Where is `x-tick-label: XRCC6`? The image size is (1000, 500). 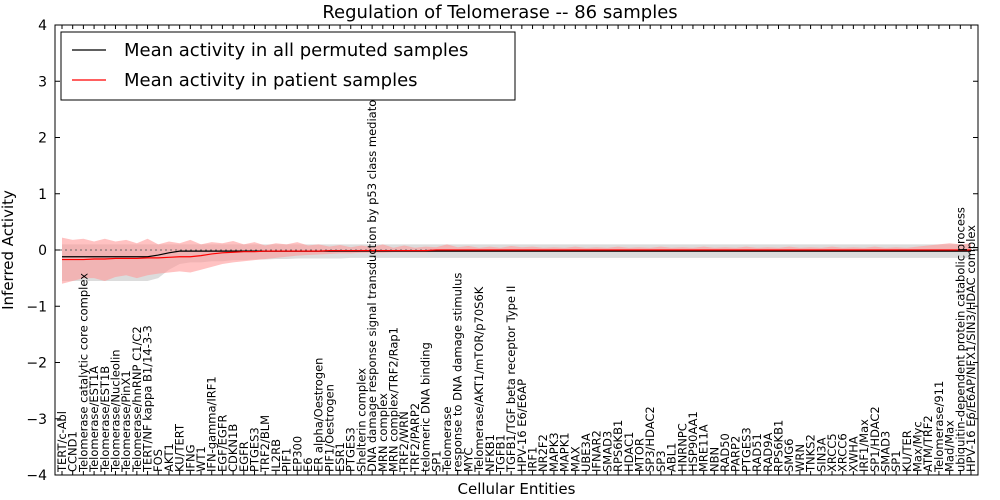
x-tick-label: XRCC6 is located at coordinates (843, 452).